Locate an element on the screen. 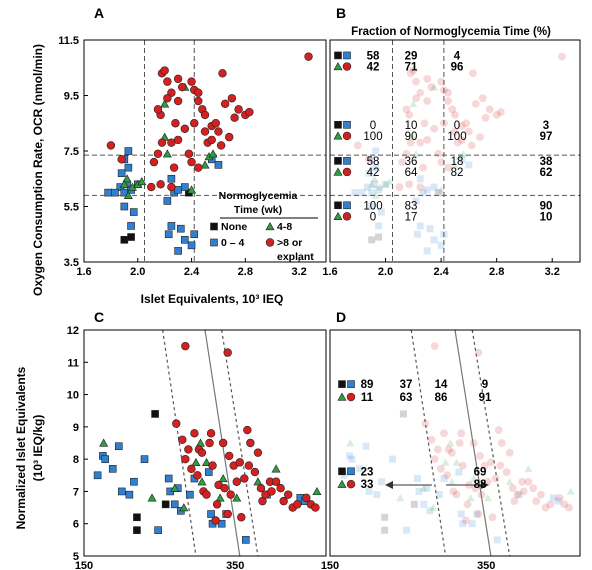 Image resolution: width=592 pixels, height=570 pixels. panel-a-x-tick-label: 2.8 is located at coordinates (245, 272).